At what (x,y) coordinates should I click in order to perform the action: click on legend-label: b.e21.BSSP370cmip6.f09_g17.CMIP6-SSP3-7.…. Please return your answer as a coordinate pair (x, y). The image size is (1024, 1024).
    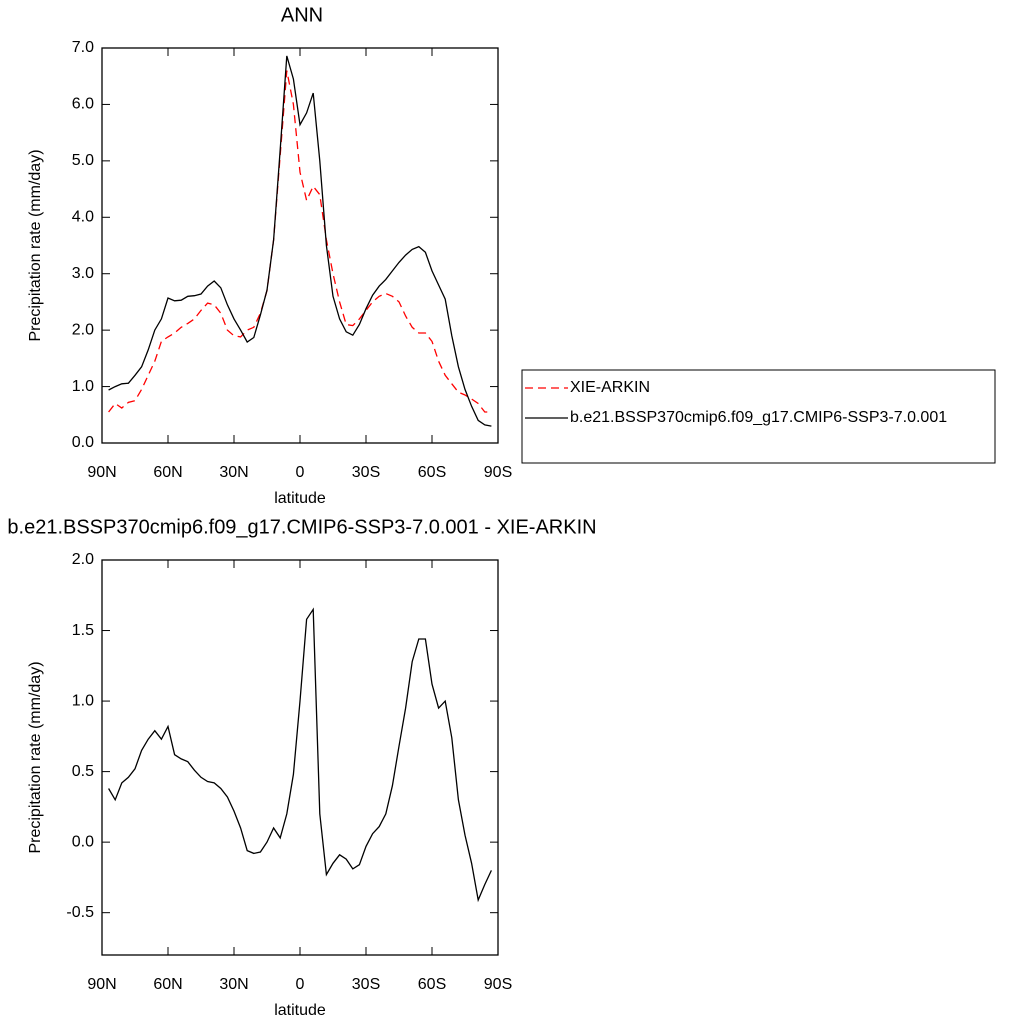
    Looking at the image, I should click on (758, 417).